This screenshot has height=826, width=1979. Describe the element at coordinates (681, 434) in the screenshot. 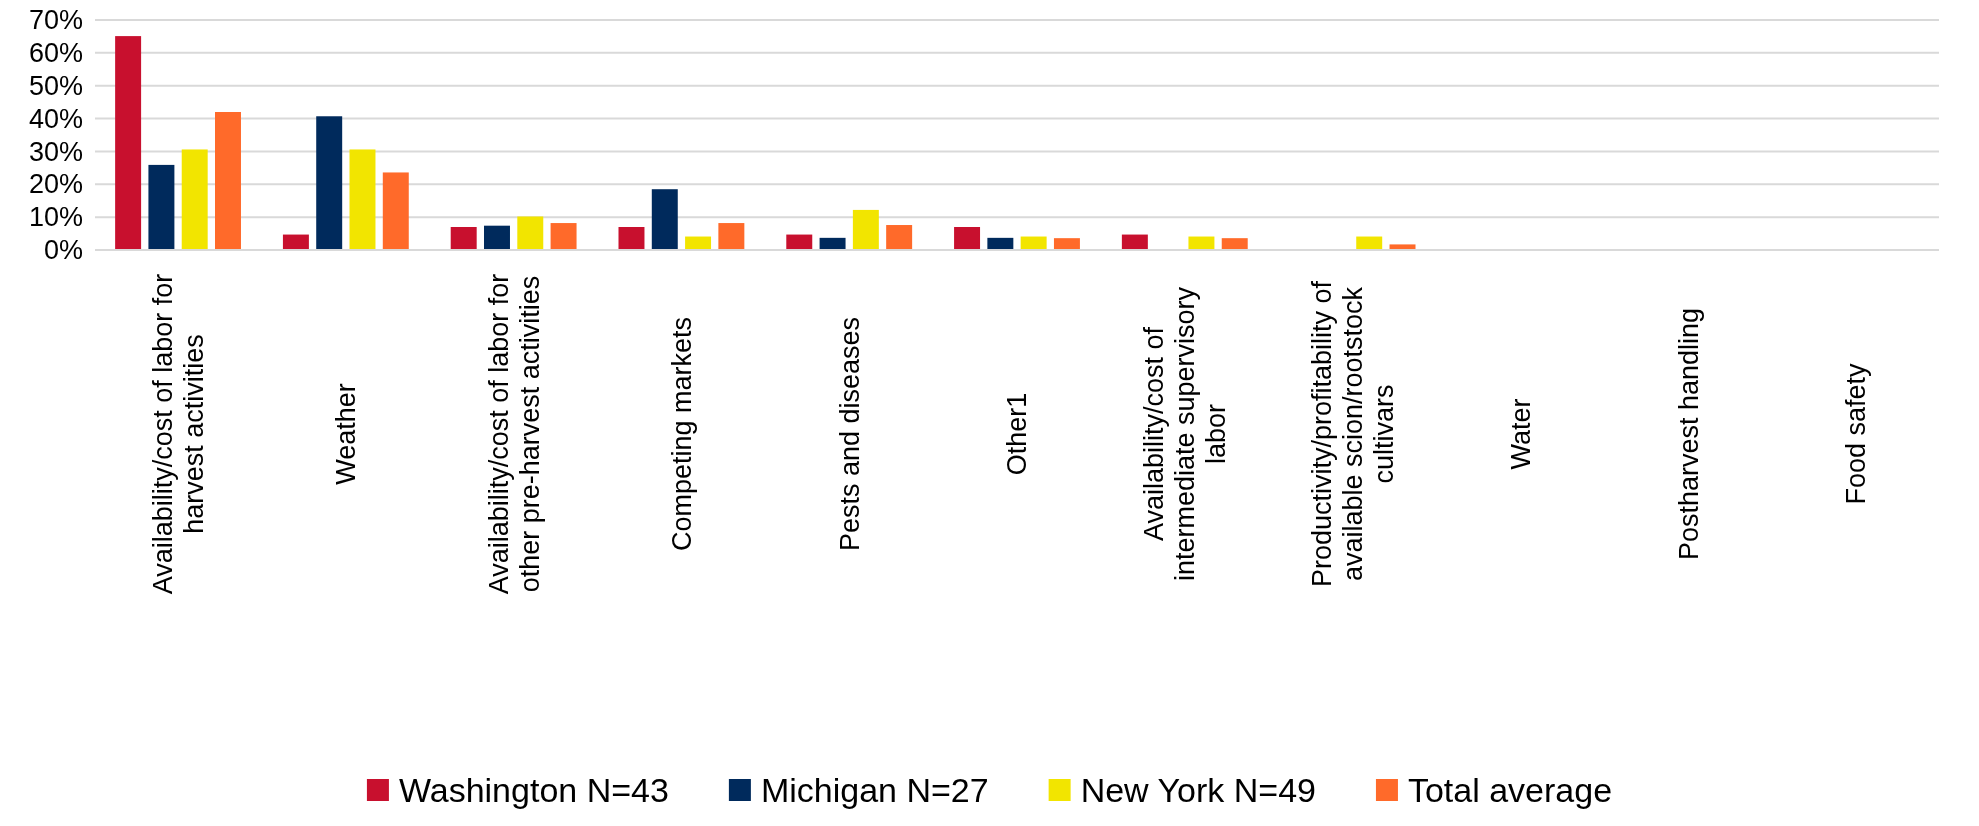

I see `x-tick-label: Competing markets` at that location.